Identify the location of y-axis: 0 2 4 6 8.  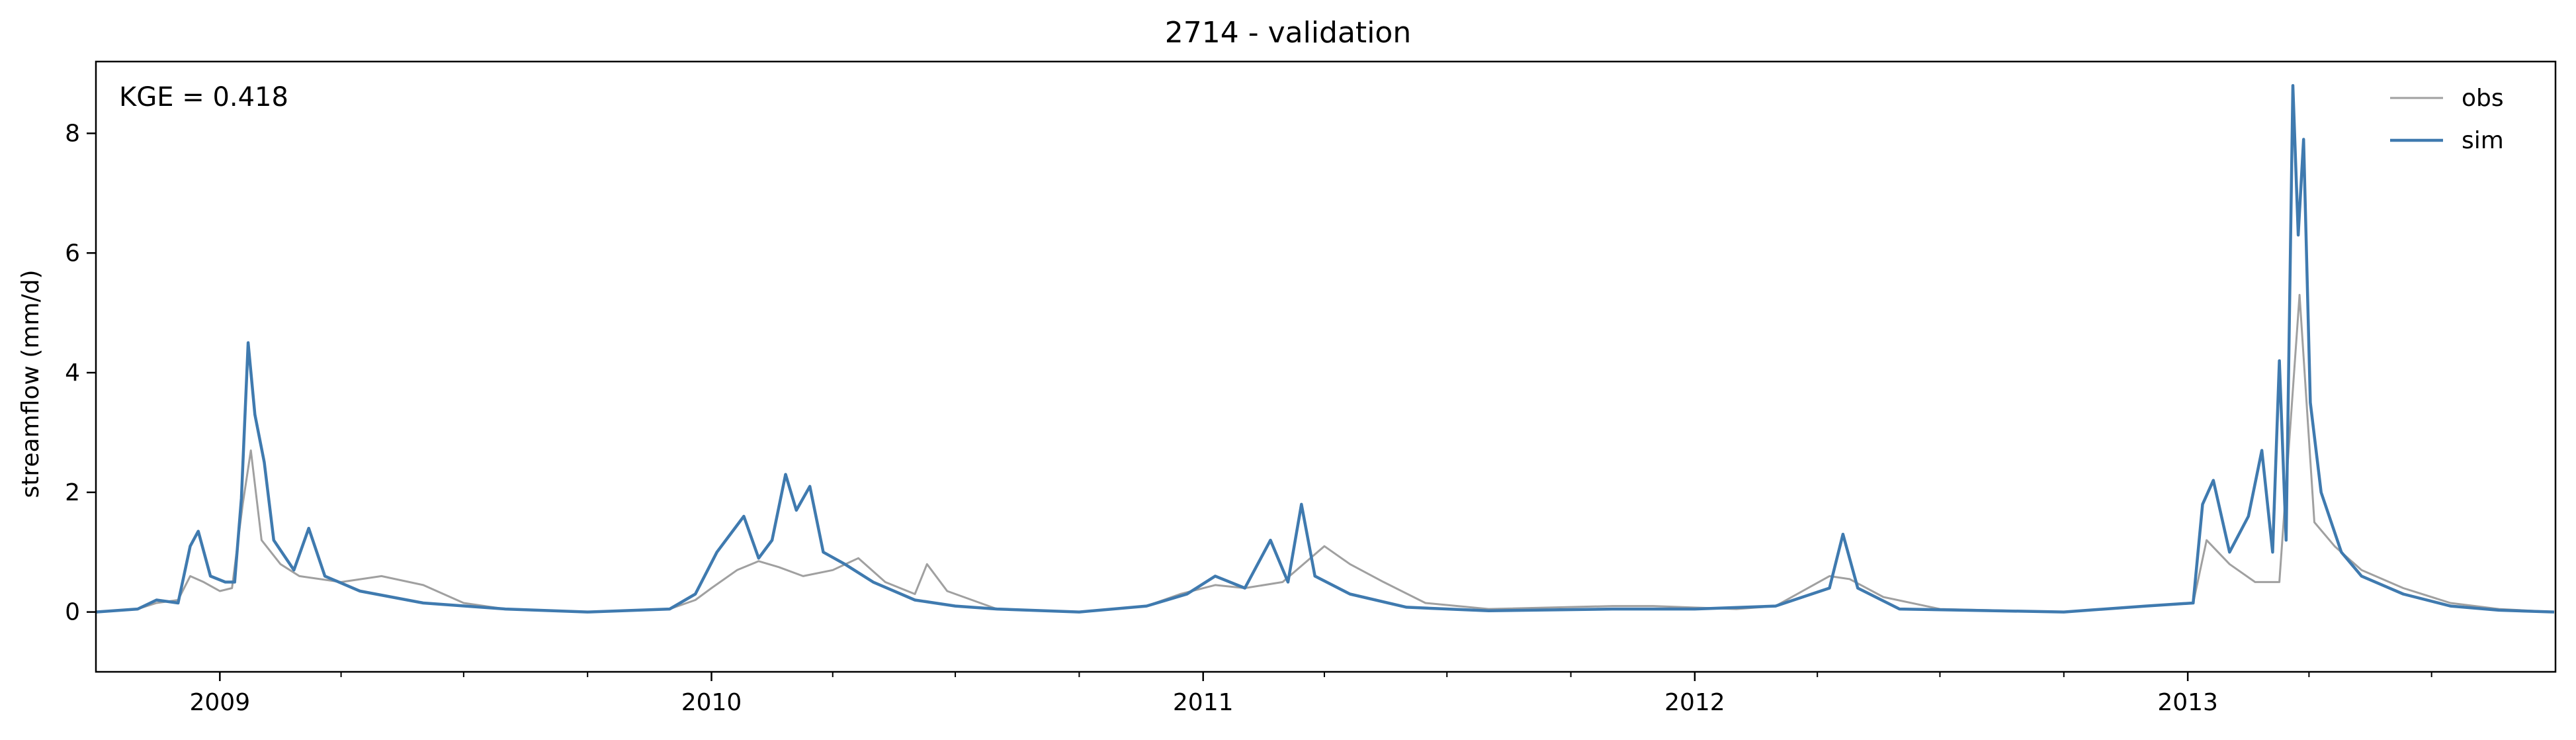
(80, 373).